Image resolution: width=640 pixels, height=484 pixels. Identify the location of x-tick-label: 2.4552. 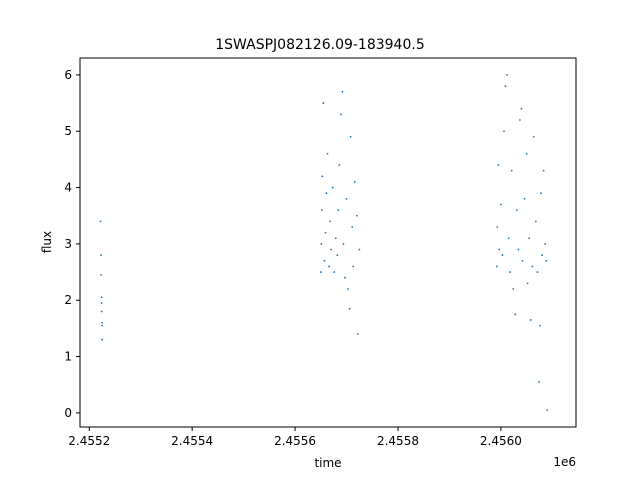
(89, 441).